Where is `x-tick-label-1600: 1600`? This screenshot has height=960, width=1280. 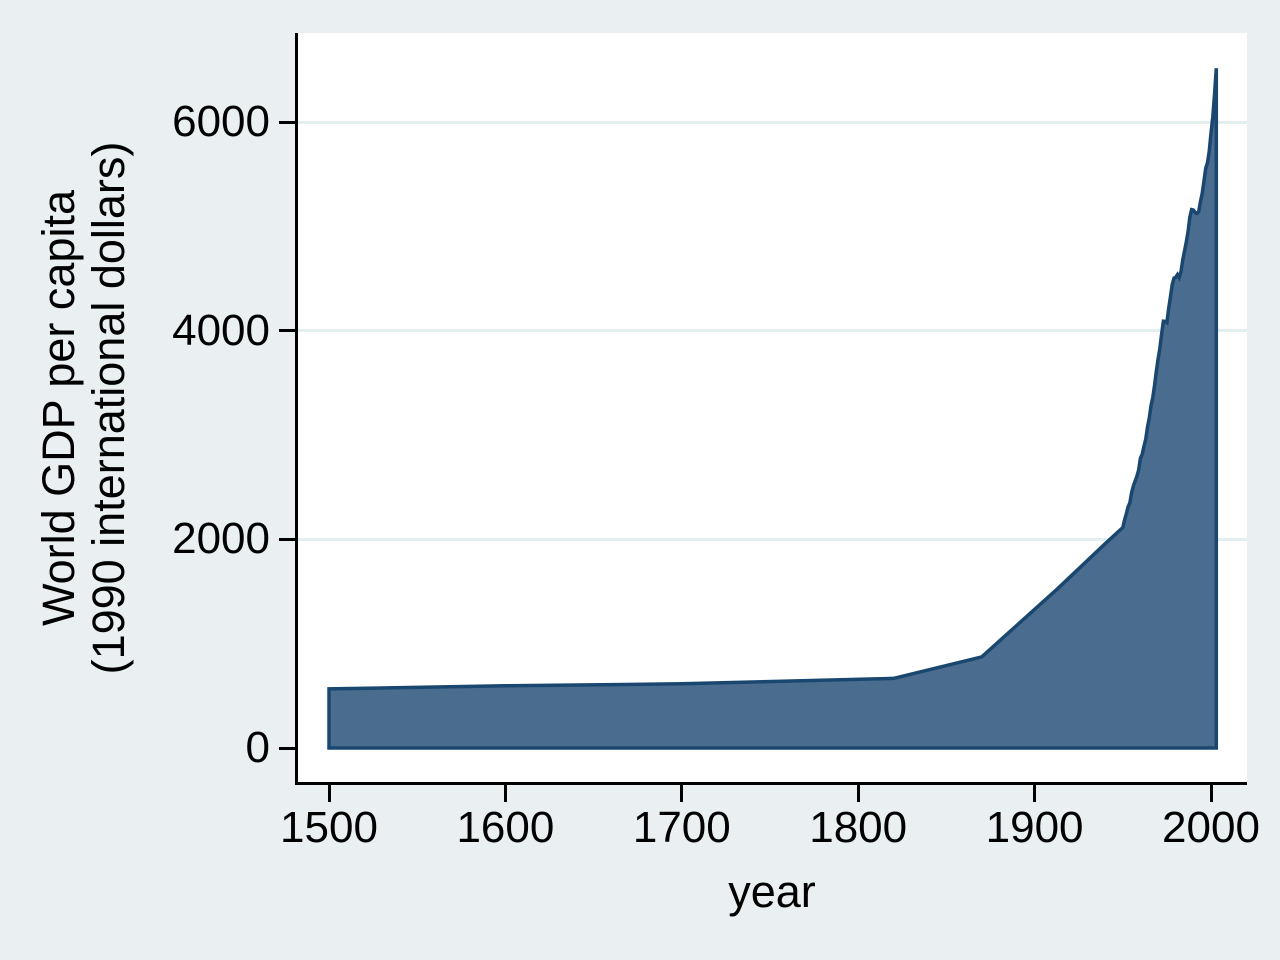 x-tick-label-1600: 1600 is located at coordinates (505, 827).